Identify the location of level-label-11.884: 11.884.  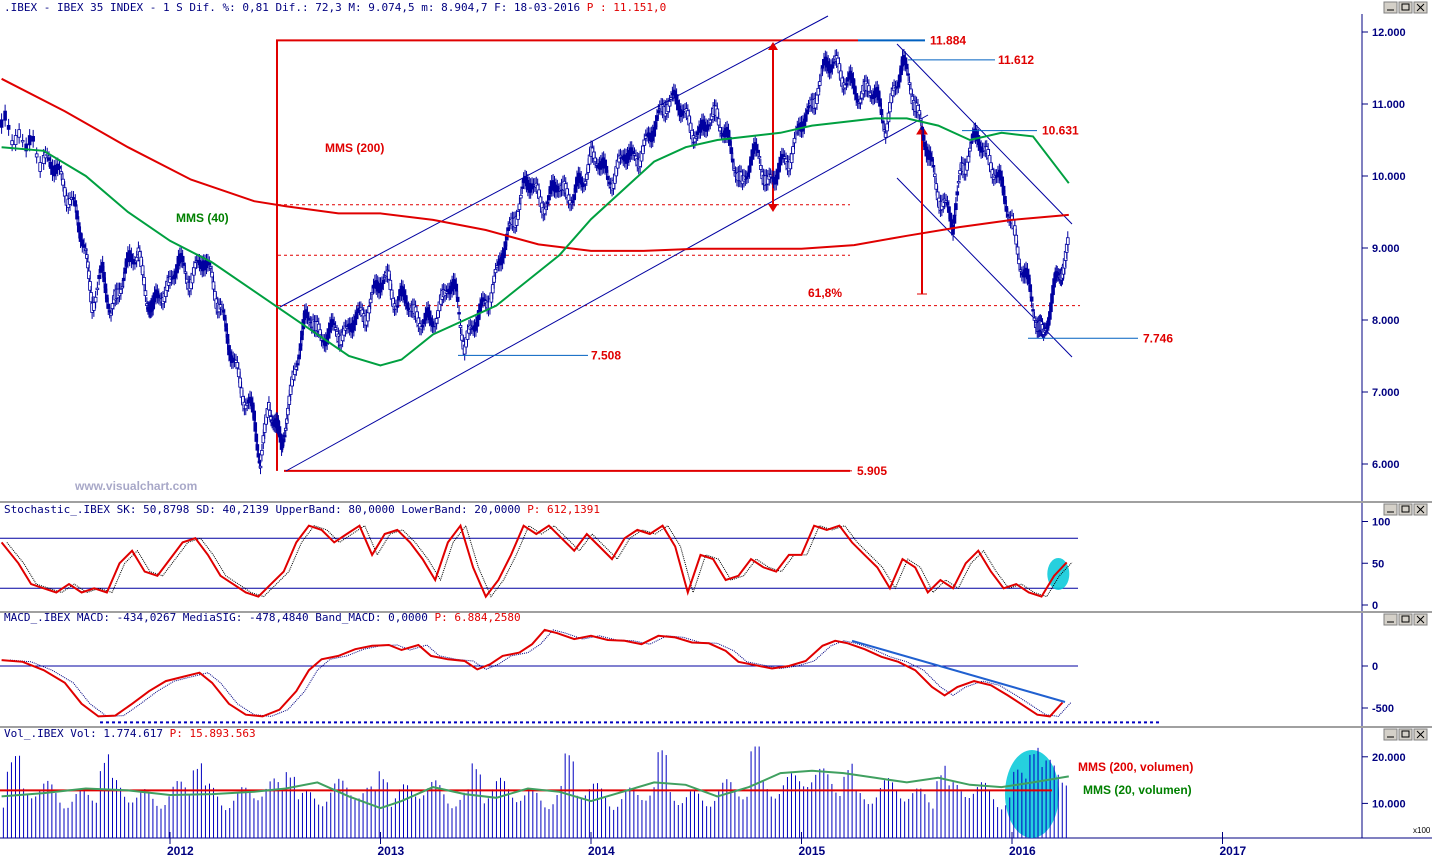
(948, 40).